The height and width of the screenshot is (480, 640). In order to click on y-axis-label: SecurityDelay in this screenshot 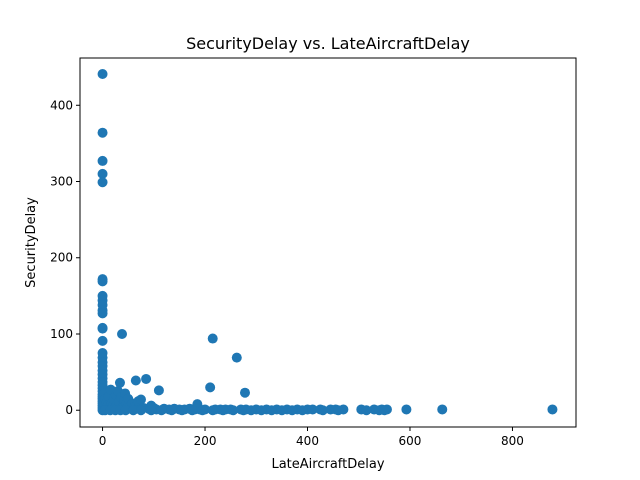, I will do `click(31, 242)`.